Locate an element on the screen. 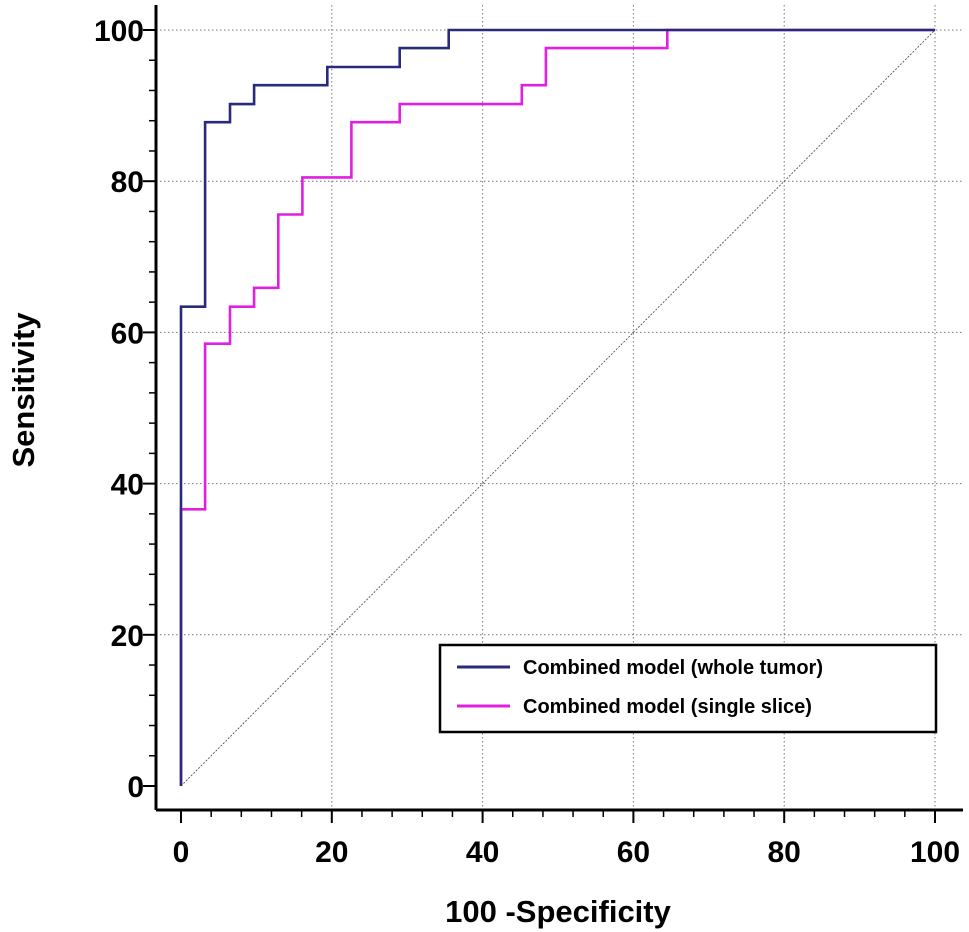 This screenshot has width=969, height=932. y-tick-label: 60 is located at coordinates (127, 333).